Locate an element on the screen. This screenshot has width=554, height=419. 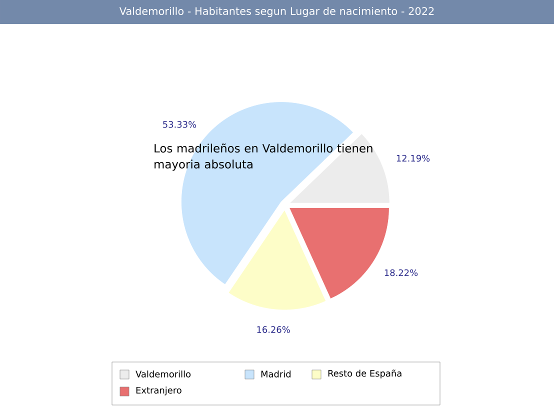
legend-label: Madrid is located at coordinates (276, 374).